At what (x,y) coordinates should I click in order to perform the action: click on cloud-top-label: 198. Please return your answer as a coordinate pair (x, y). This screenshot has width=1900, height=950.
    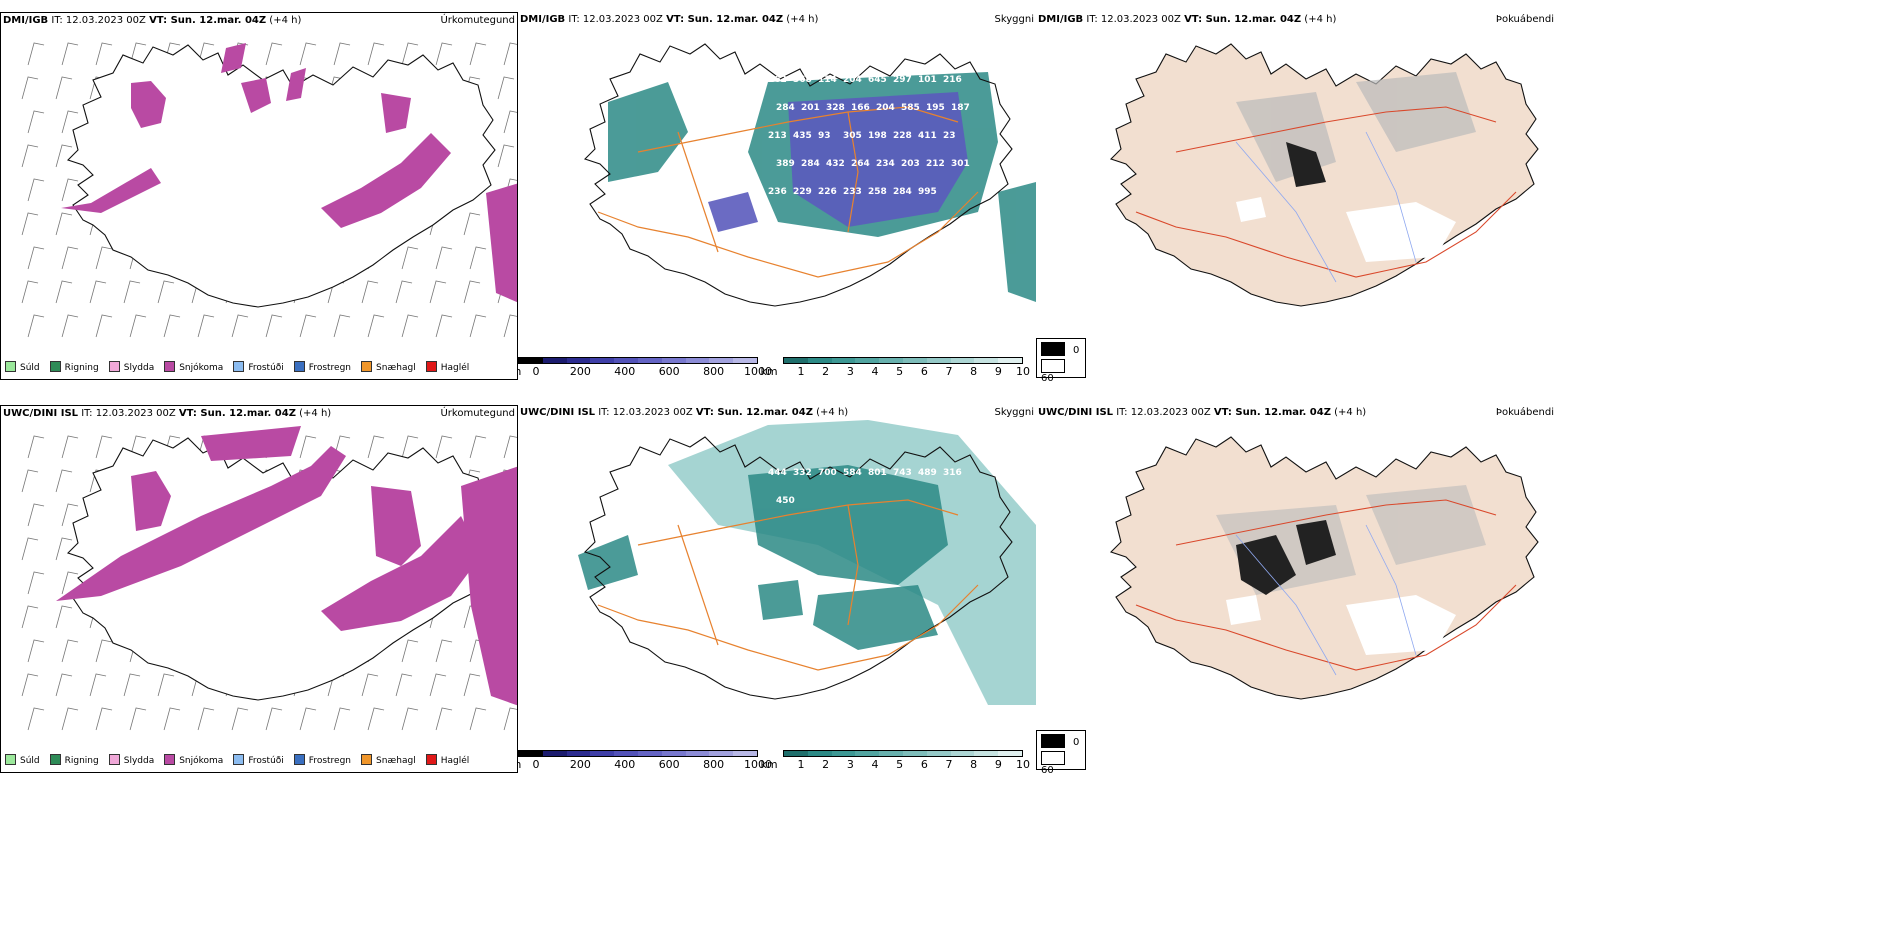
    Looking at the image, I should click on (877, 136).